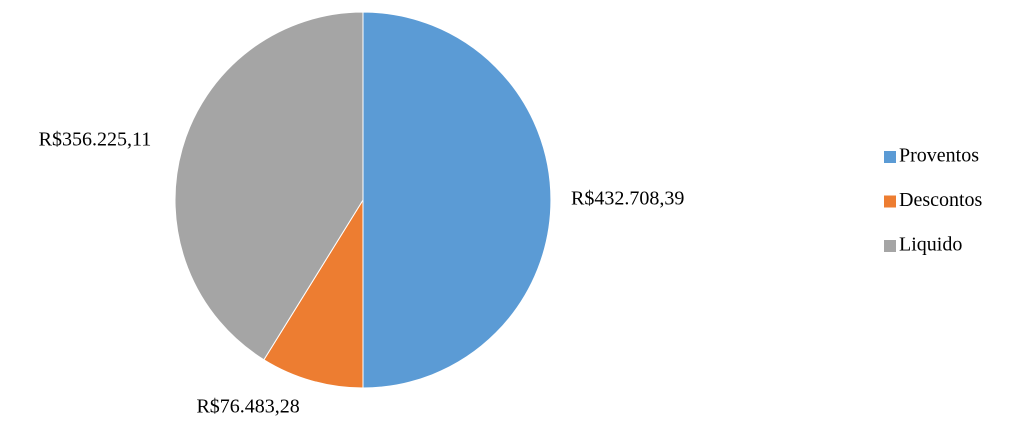 This screenshot has width=1027, height=423. What do you see at coordinates (247, 406) in the screenshot?
I see `data-label: R$76.483,28` at bounding box center [247, 406].